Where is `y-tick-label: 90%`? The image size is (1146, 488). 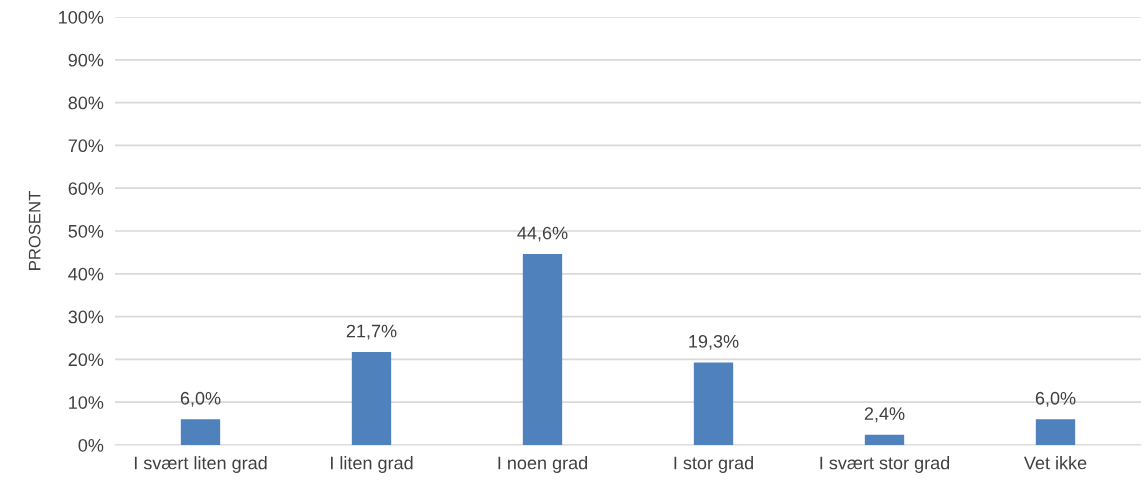 y-tick-label: 90% is located at coordinates (86, 60).